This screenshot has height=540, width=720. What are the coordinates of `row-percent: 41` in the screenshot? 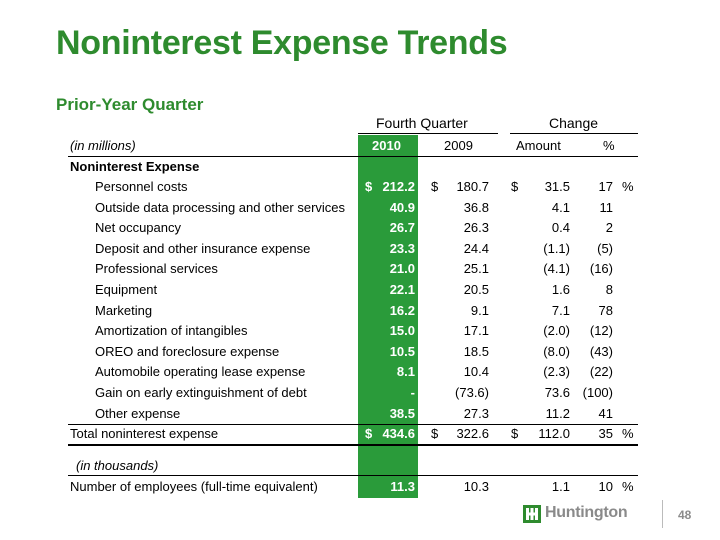 It's located at (605, 413).